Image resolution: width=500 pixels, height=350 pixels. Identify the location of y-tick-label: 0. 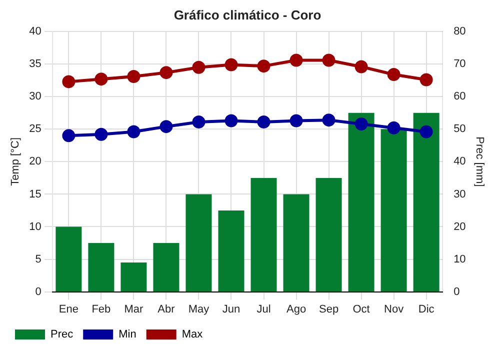
(38, 292).